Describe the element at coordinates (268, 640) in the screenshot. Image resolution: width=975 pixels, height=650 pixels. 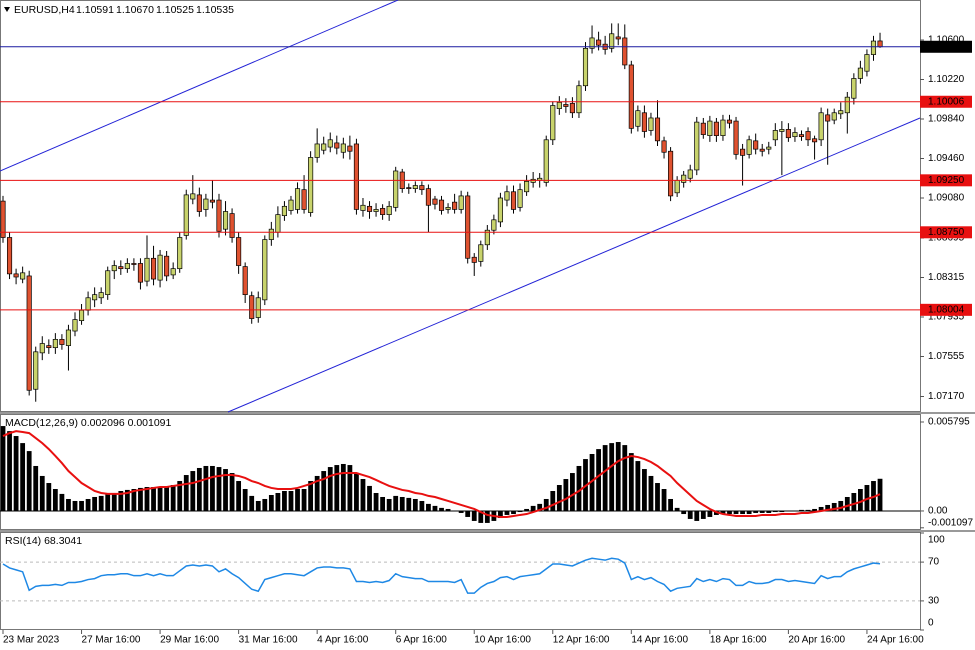
I see `x-tick-label: 31 Mar 16:00` at that location.